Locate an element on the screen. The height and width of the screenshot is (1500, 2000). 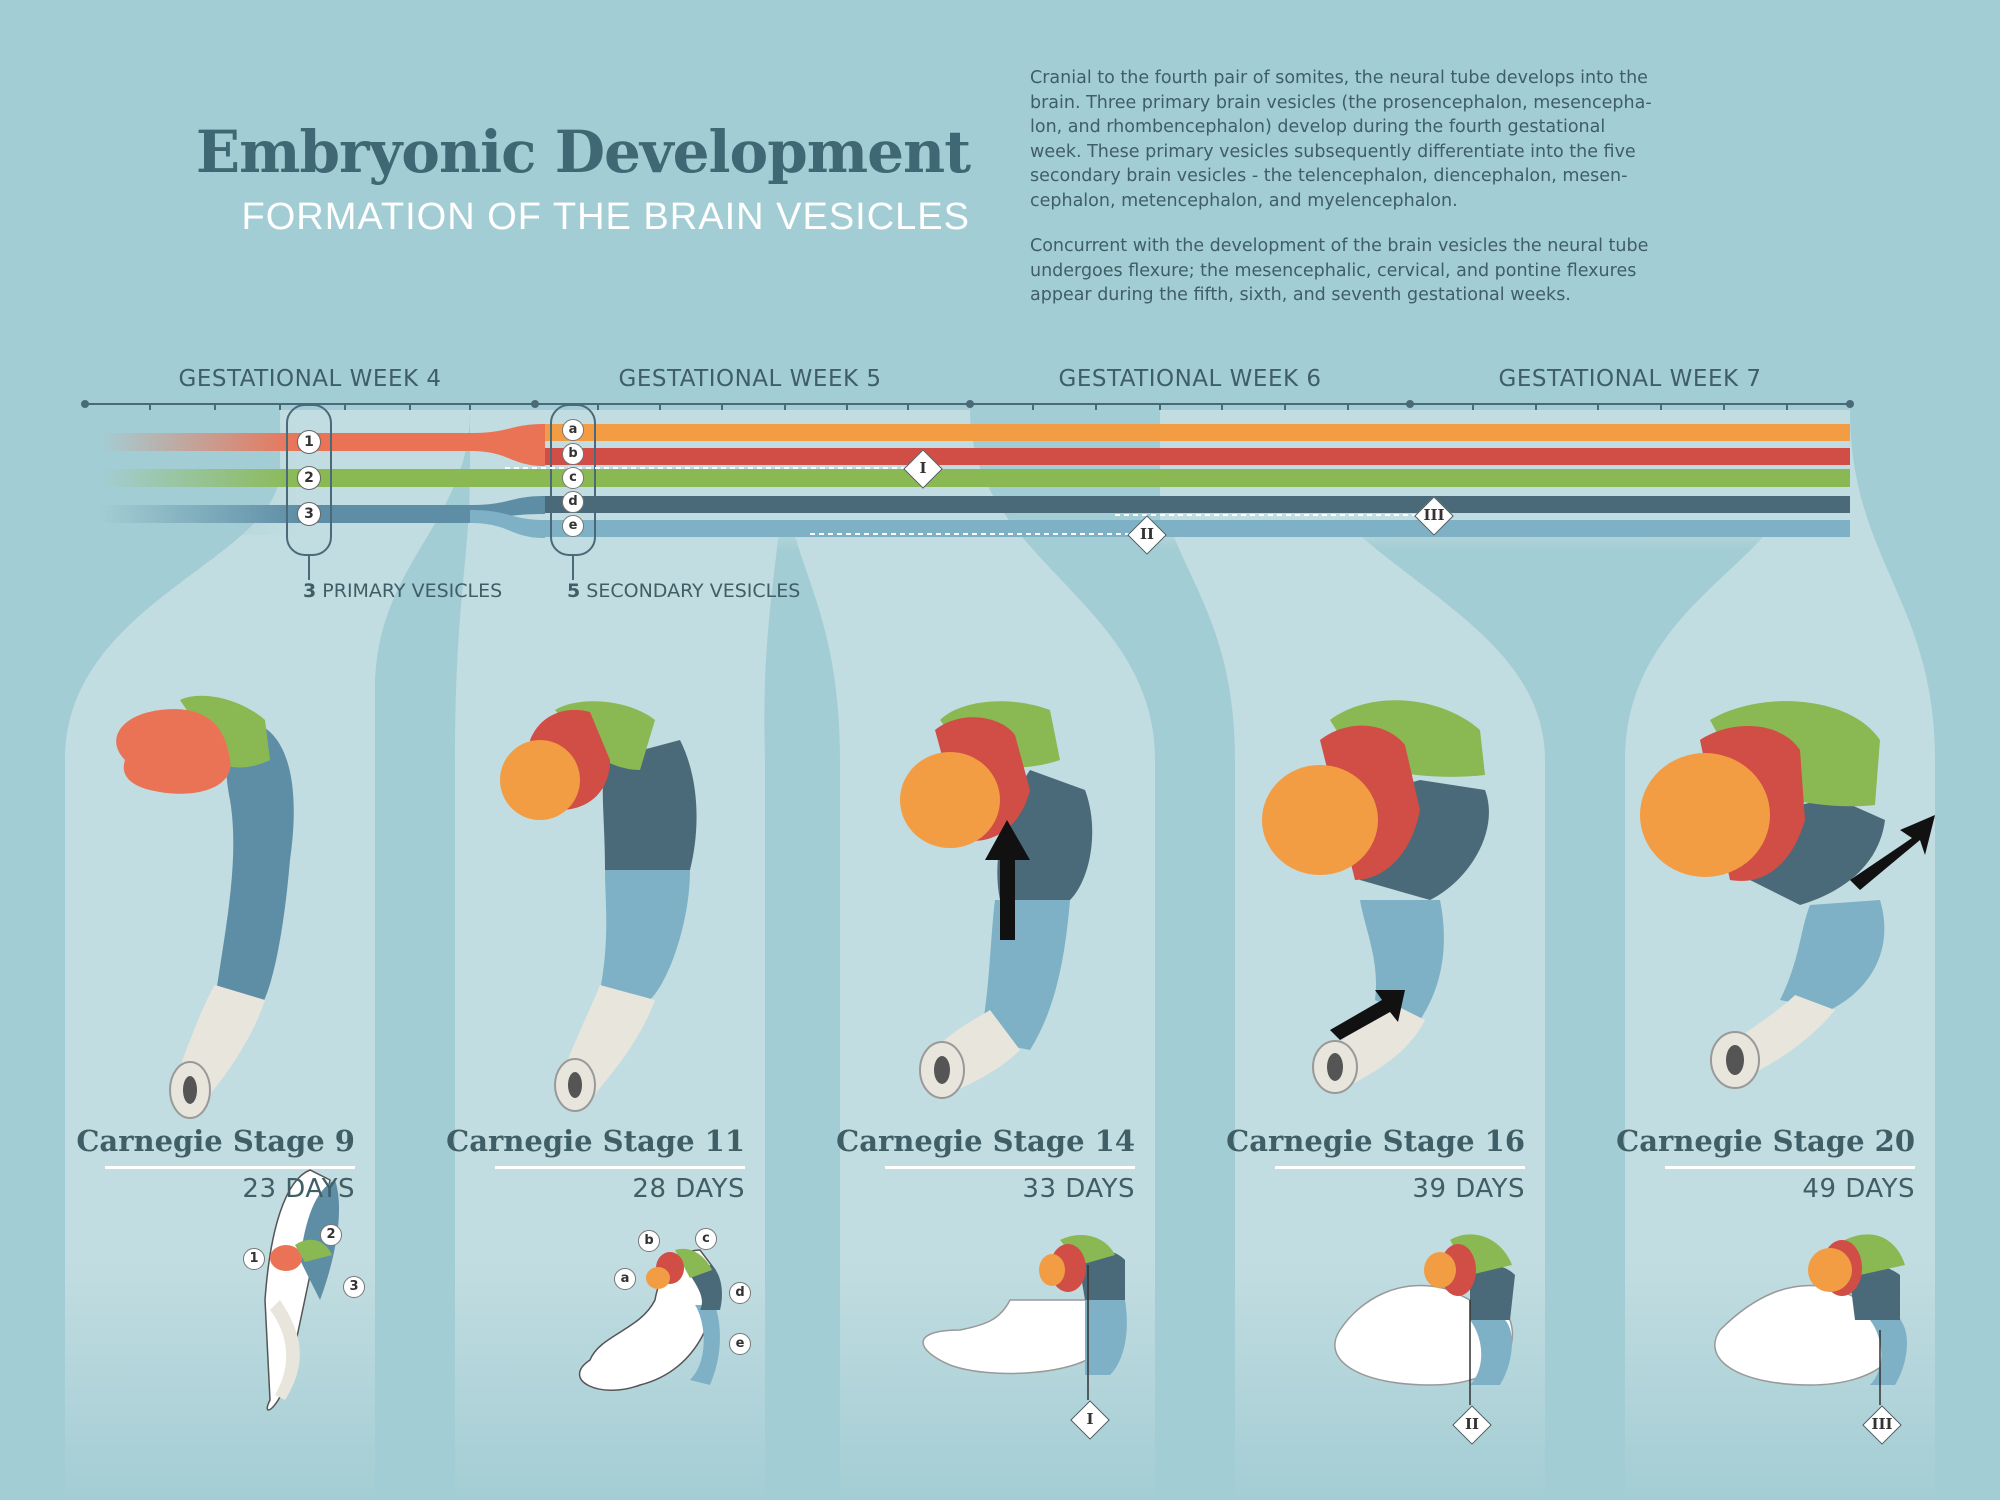
caption-count: 5 is located at coordinates (574, 591).